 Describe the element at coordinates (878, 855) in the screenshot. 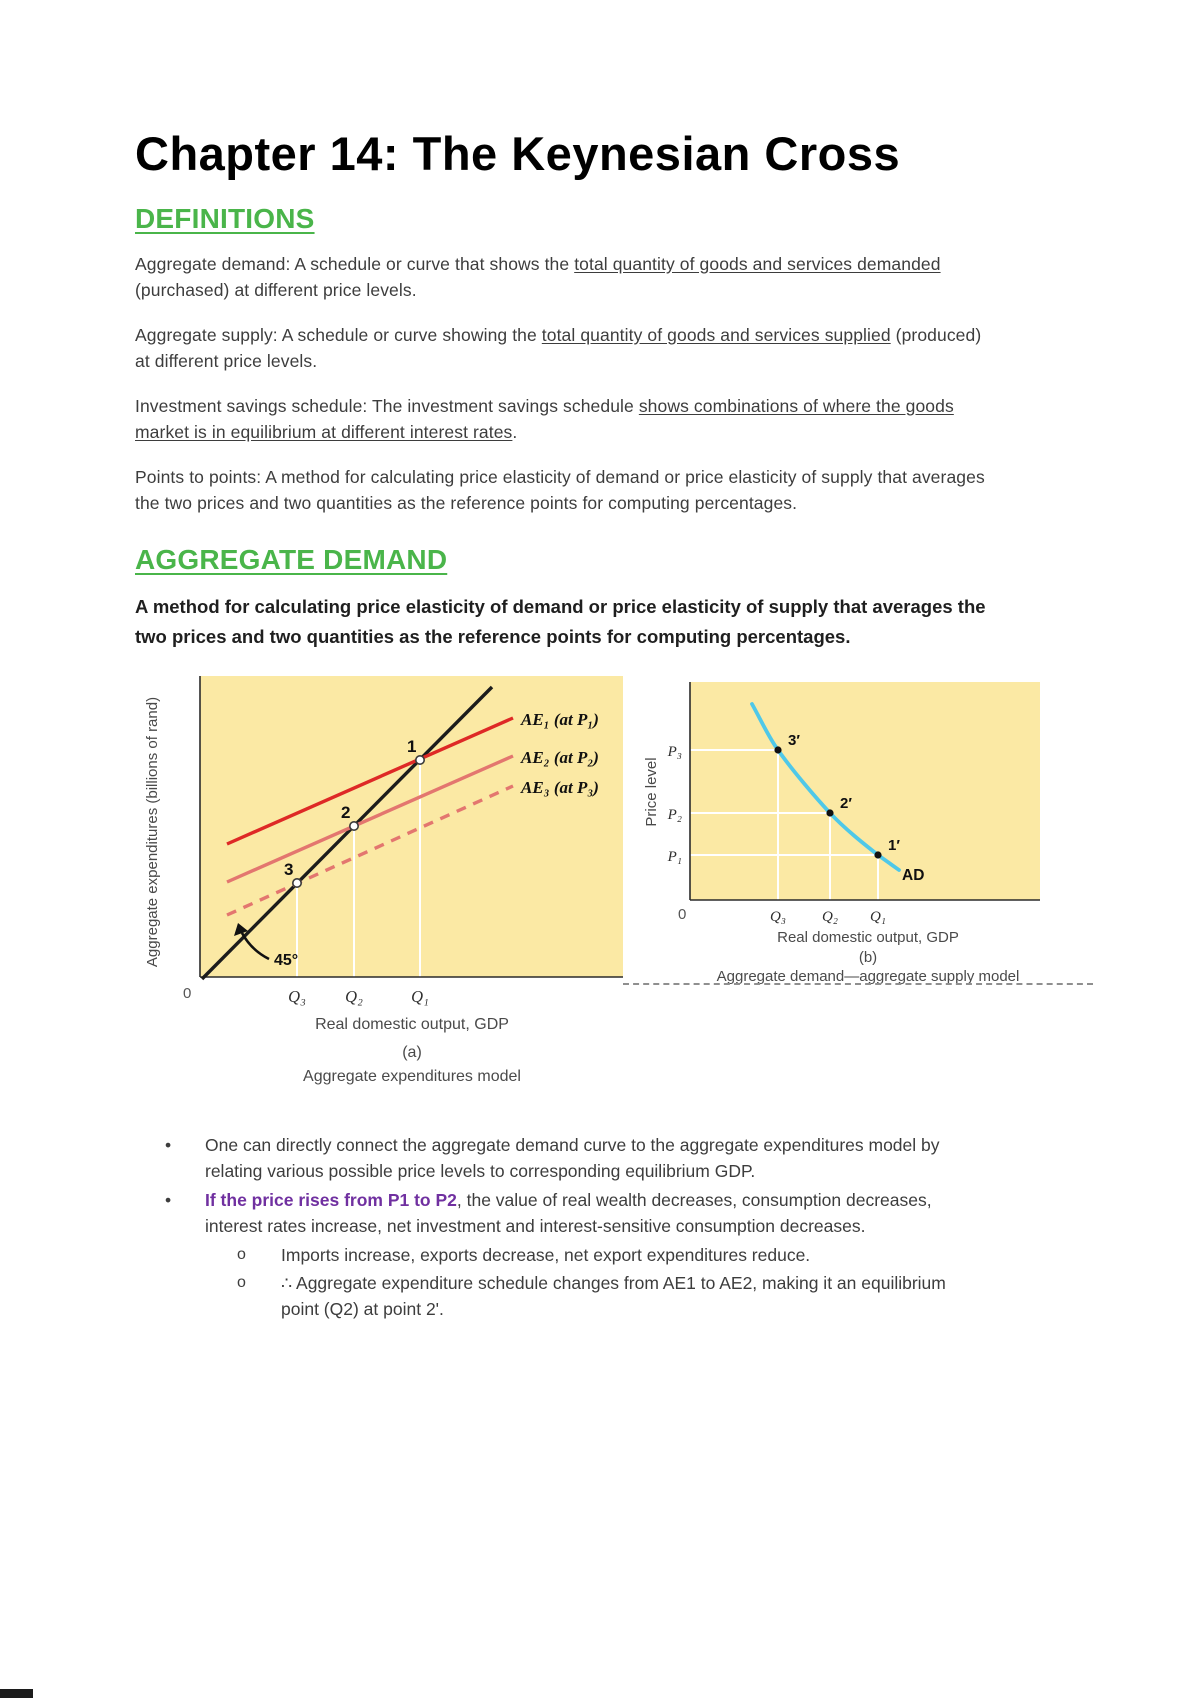

I see `point-1-prime` at that location.